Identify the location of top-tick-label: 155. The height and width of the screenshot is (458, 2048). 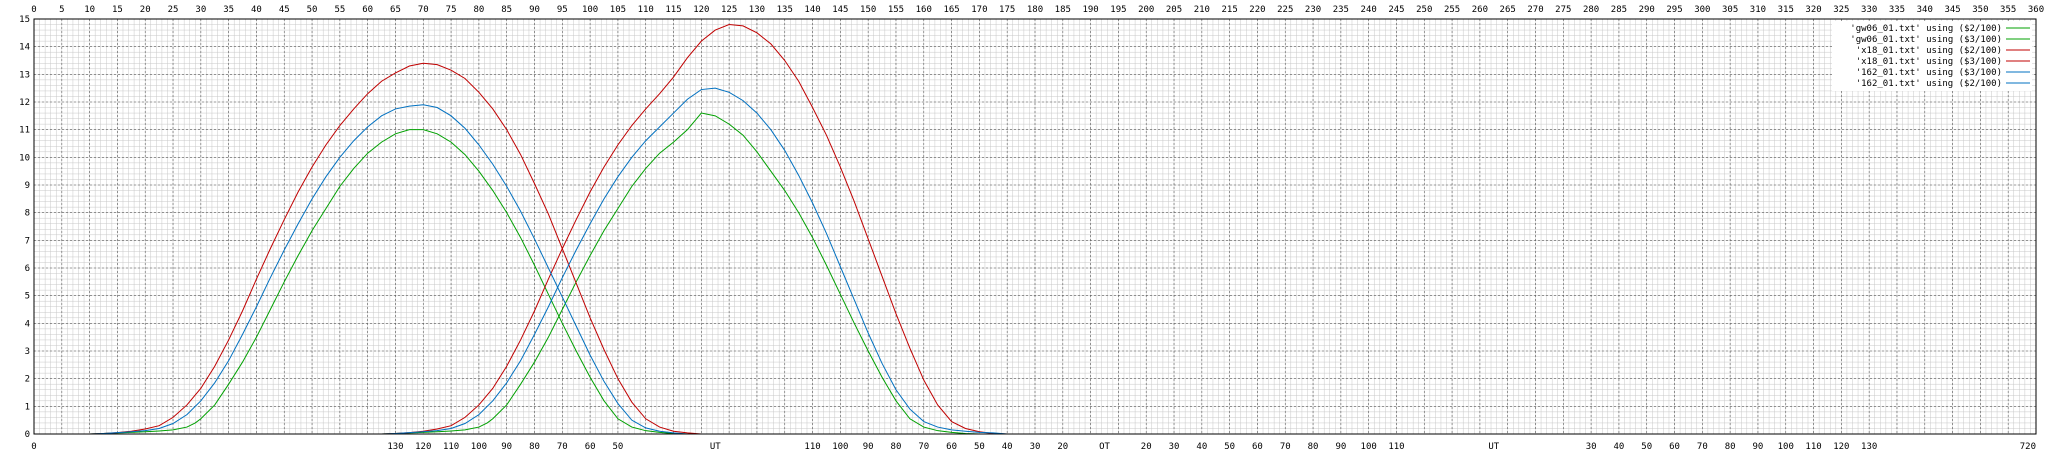
(896, 10).